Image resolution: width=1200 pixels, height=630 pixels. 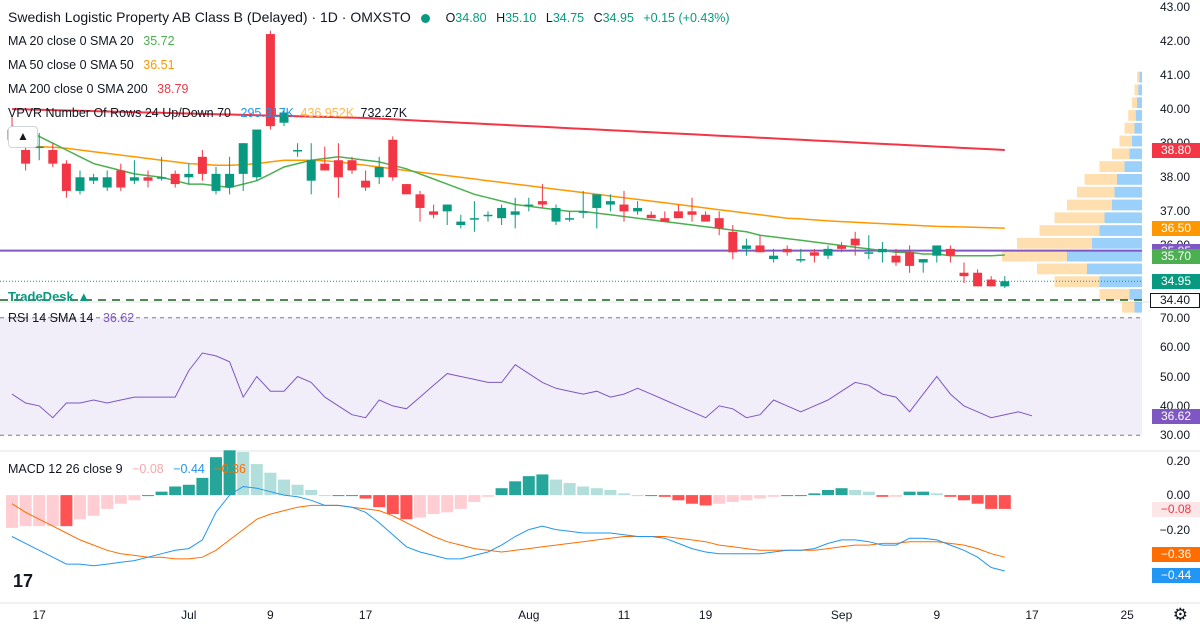 What do you see at coordinates (1127, 615) in the screenshot?
I see `date-tick-label: 25` at bounding box center [1127, 615].